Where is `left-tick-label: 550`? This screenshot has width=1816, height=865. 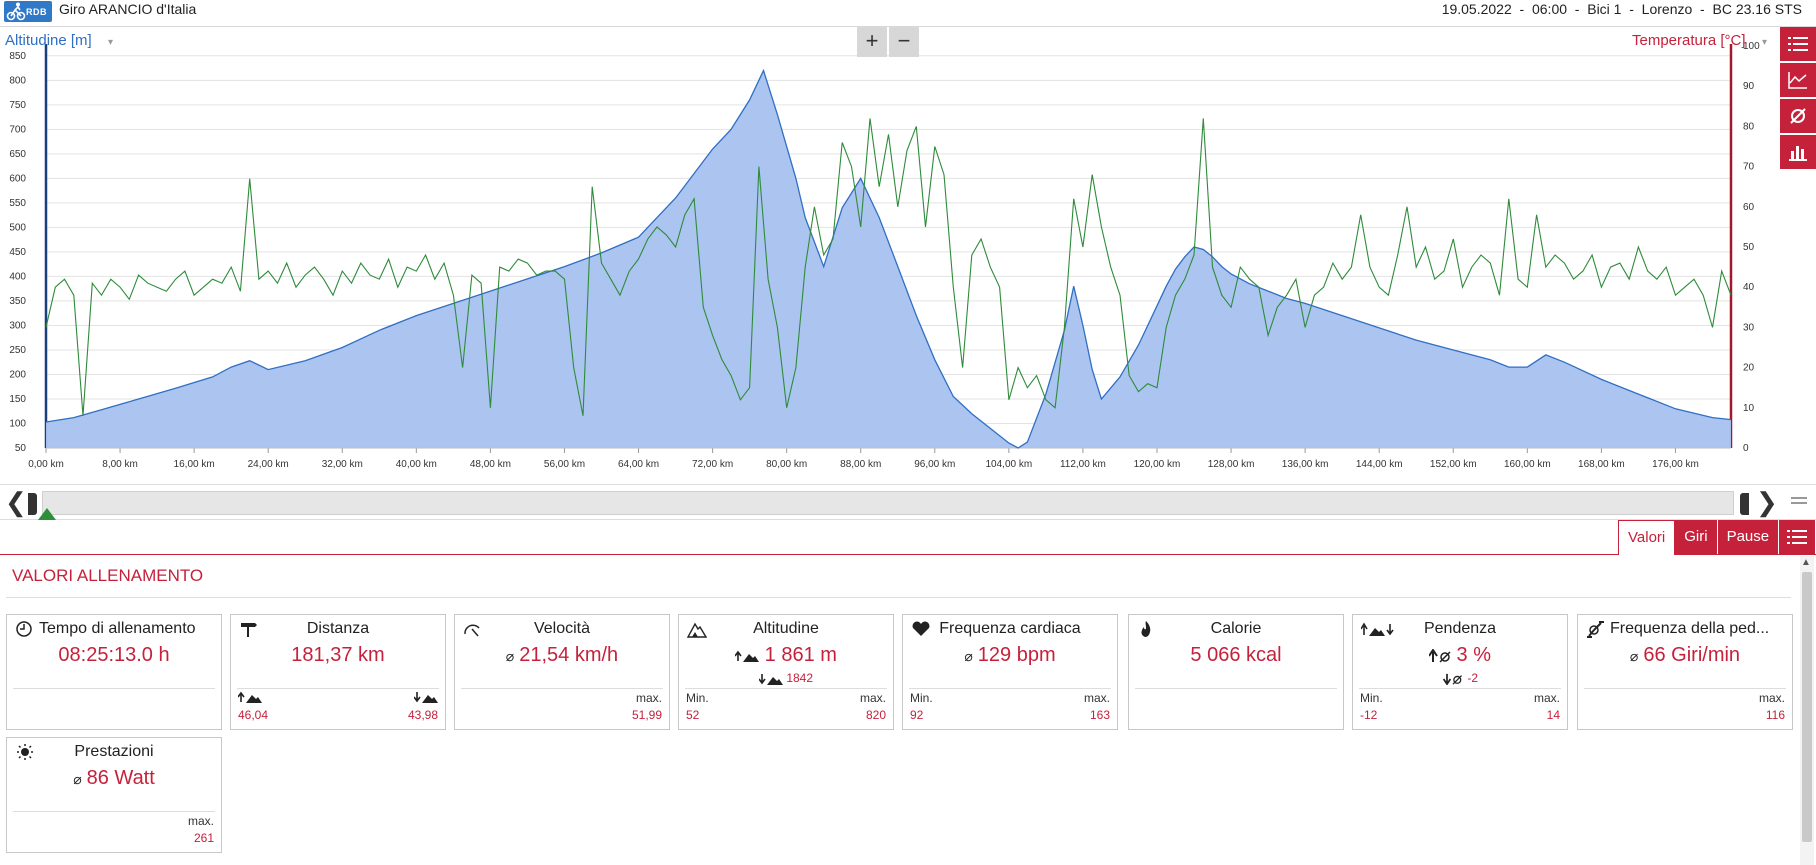
left-tick-label: 550 is located at coordinates (17, 203).